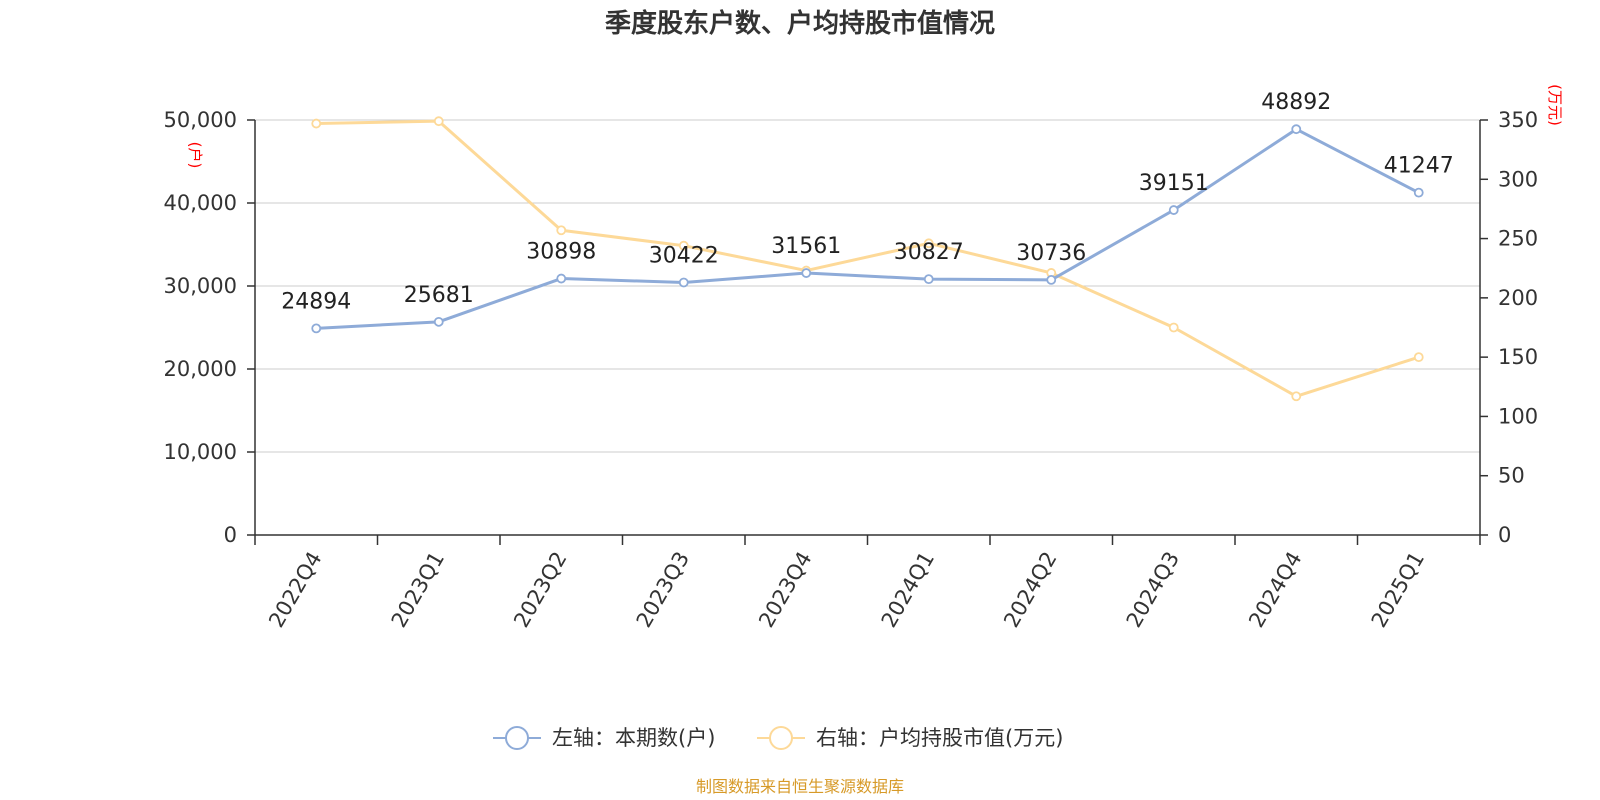  I want to click on right-tick-label: 200, so click(1518, 298).